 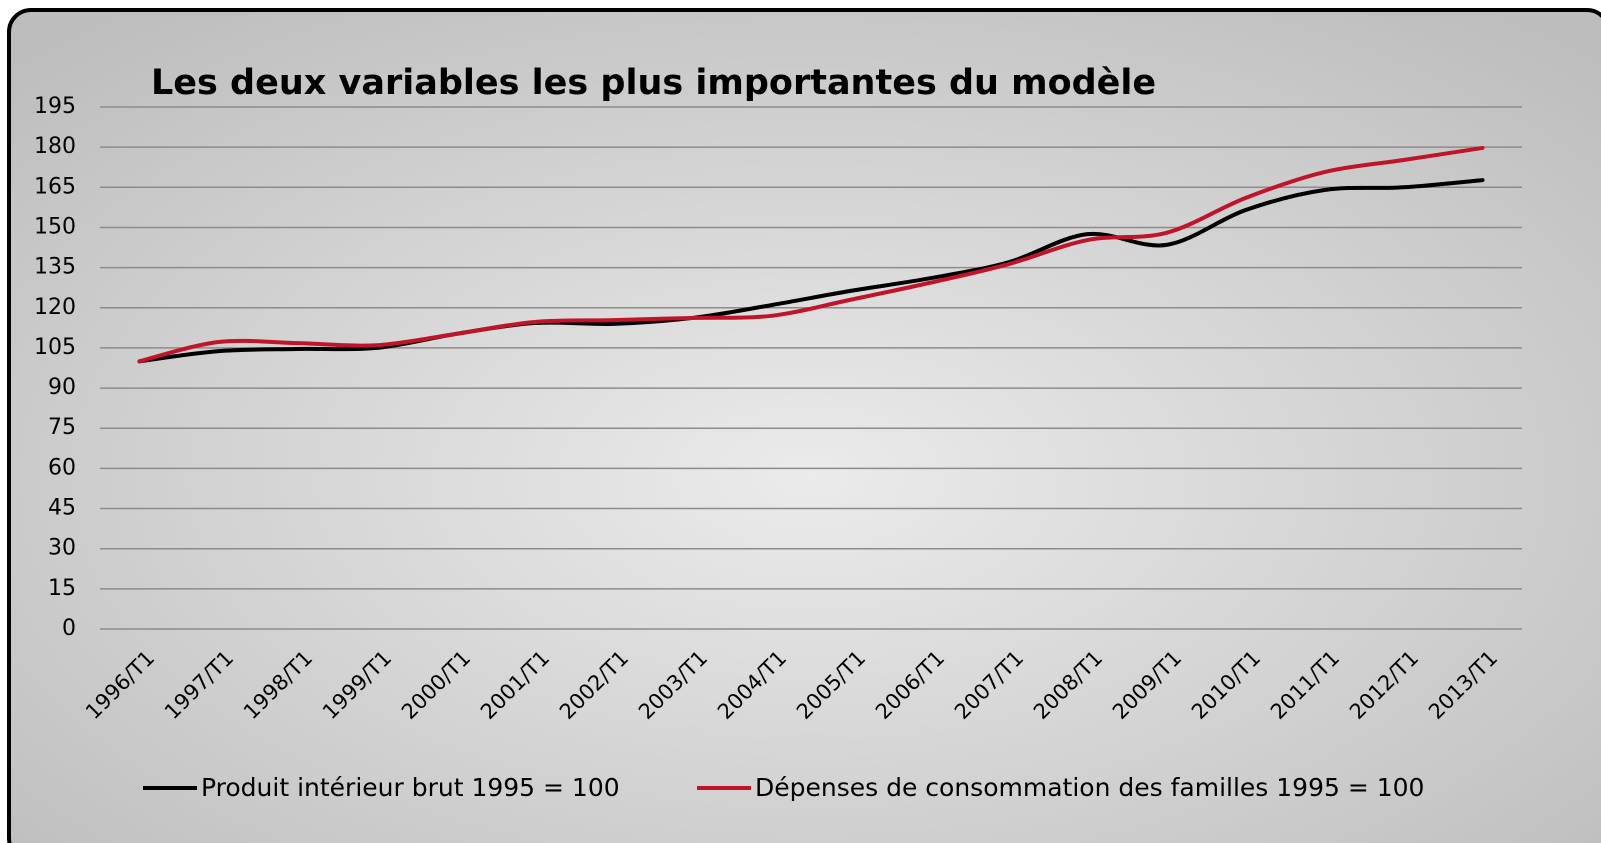 What do you see at coordinates (62, 467) in the screenshot?
I see `y-tick-label: 60` at bounding box center [62, 467].